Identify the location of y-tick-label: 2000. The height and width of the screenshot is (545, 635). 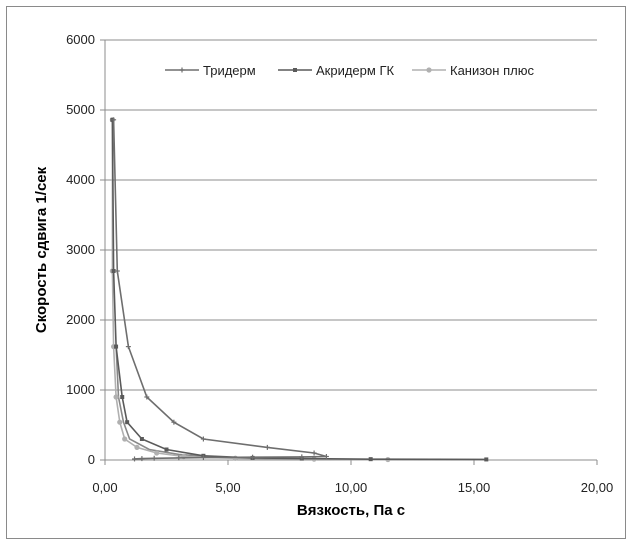
(80, 319).